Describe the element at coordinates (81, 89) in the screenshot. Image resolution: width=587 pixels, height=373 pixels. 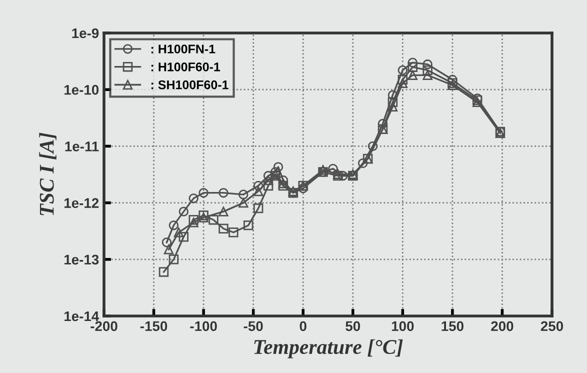
I see `y-tick-label: 1e-10` at that location.